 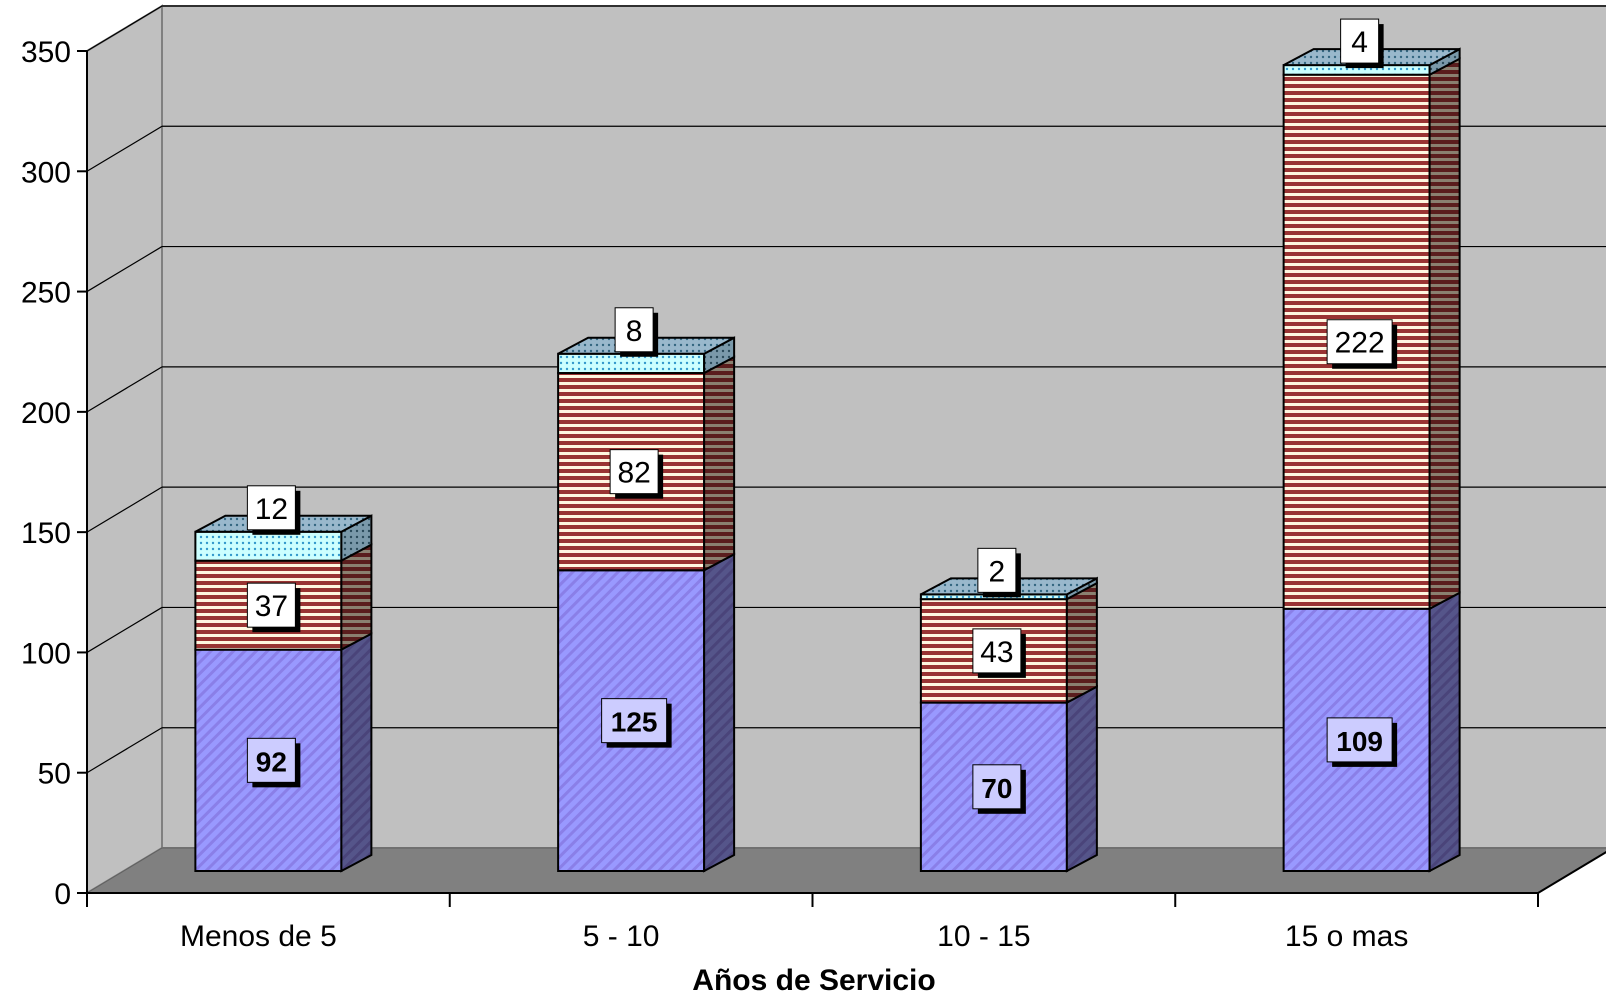 I want to click on data-label: 2, so click(x=997, y=571).